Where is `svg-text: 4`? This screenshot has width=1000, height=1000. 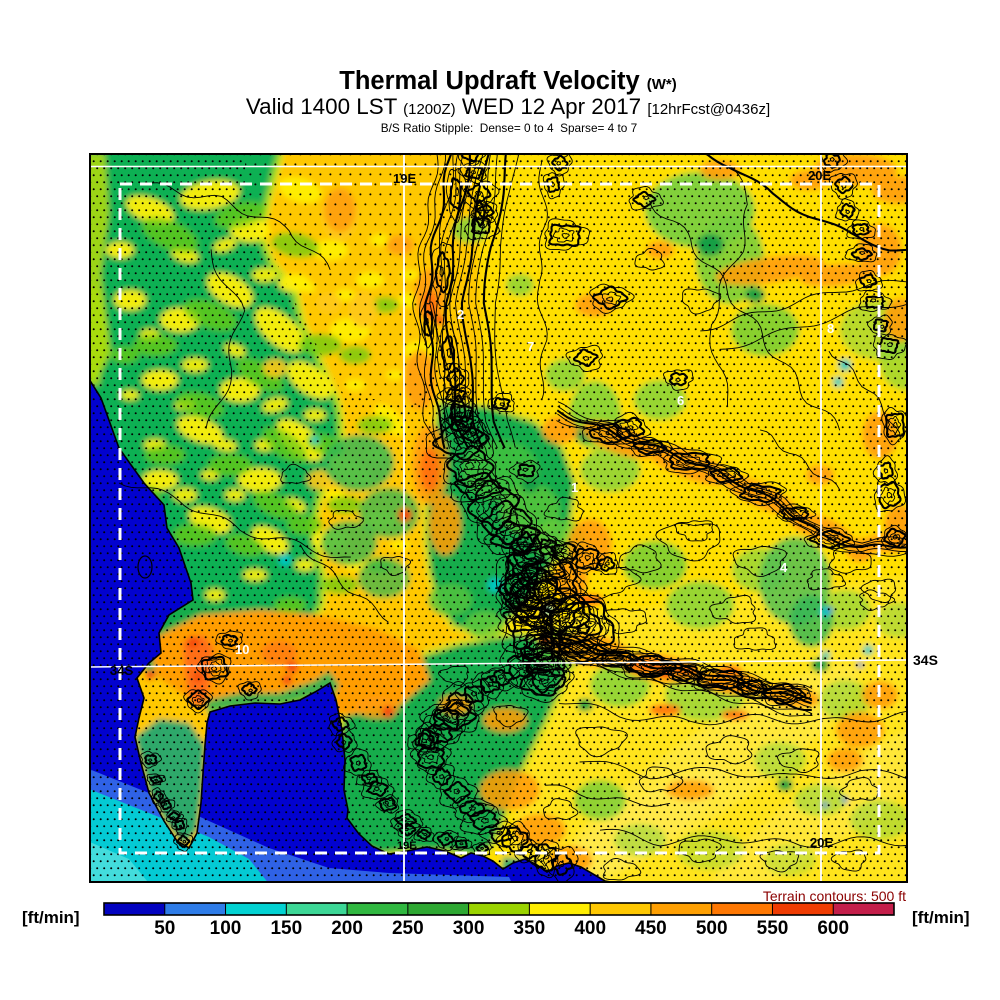
svg-text: 4 is located at coordinates (784, 567).